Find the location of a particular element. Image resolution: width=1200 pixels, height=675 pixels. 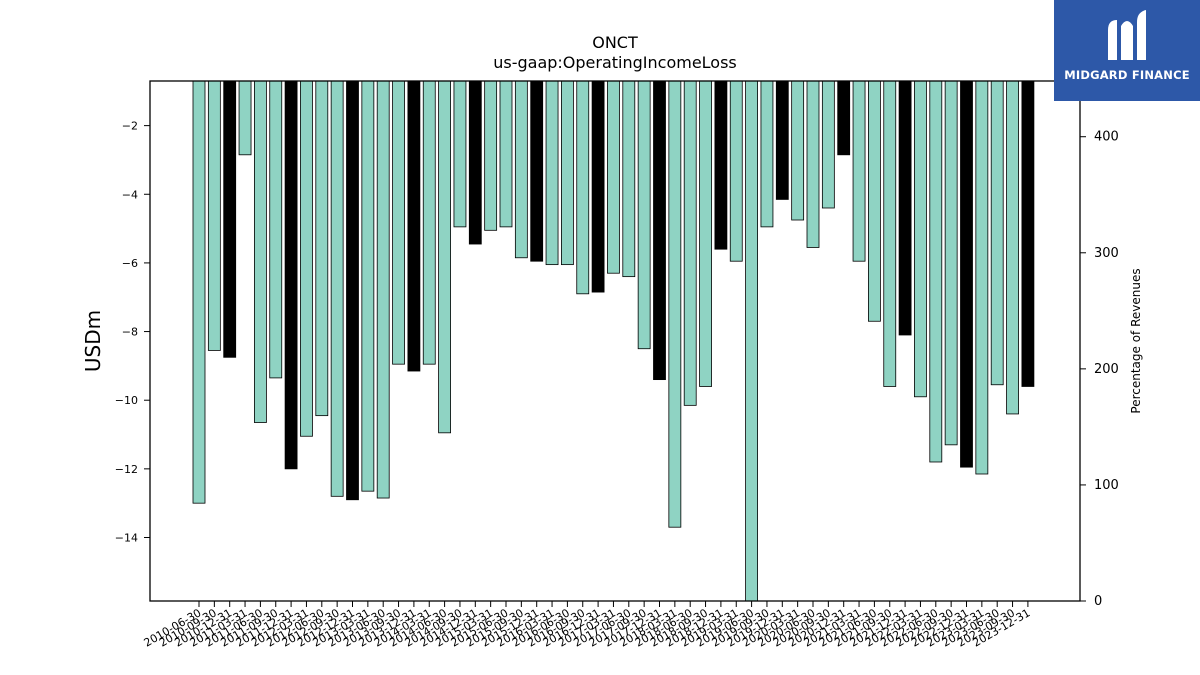

left-y-axis: −2 −4 −6 −8 −10 −12 −14 is located at coordinates (132, 332).